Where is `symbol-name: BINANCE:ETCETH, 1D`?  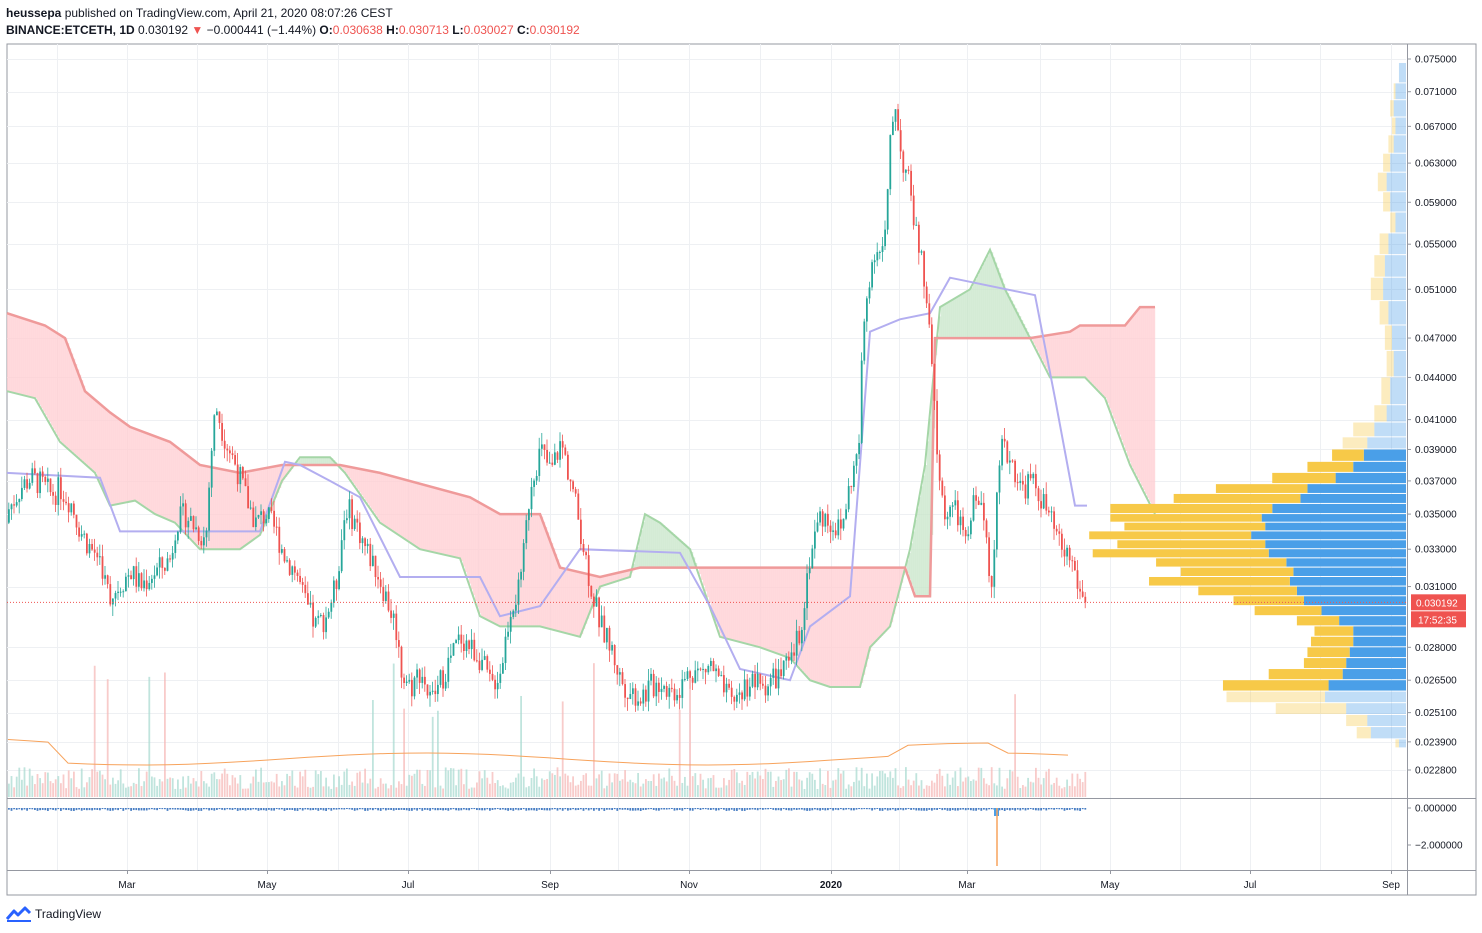 symbol-name: BINANCE:ETCETH, 1D is located at coordinates (70, 30).